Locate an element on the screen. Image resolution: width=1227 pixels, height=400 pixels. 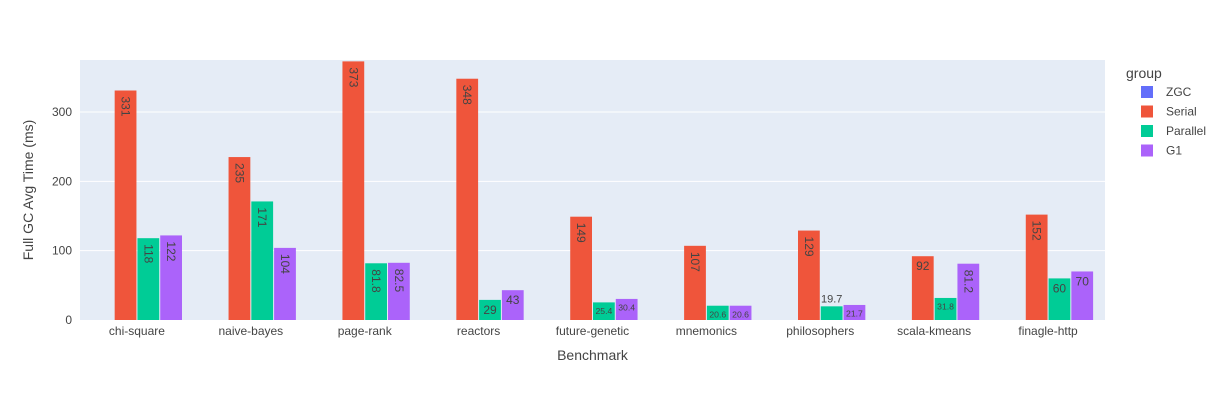
bar-label: 373 is located at coordinates (353, 77).